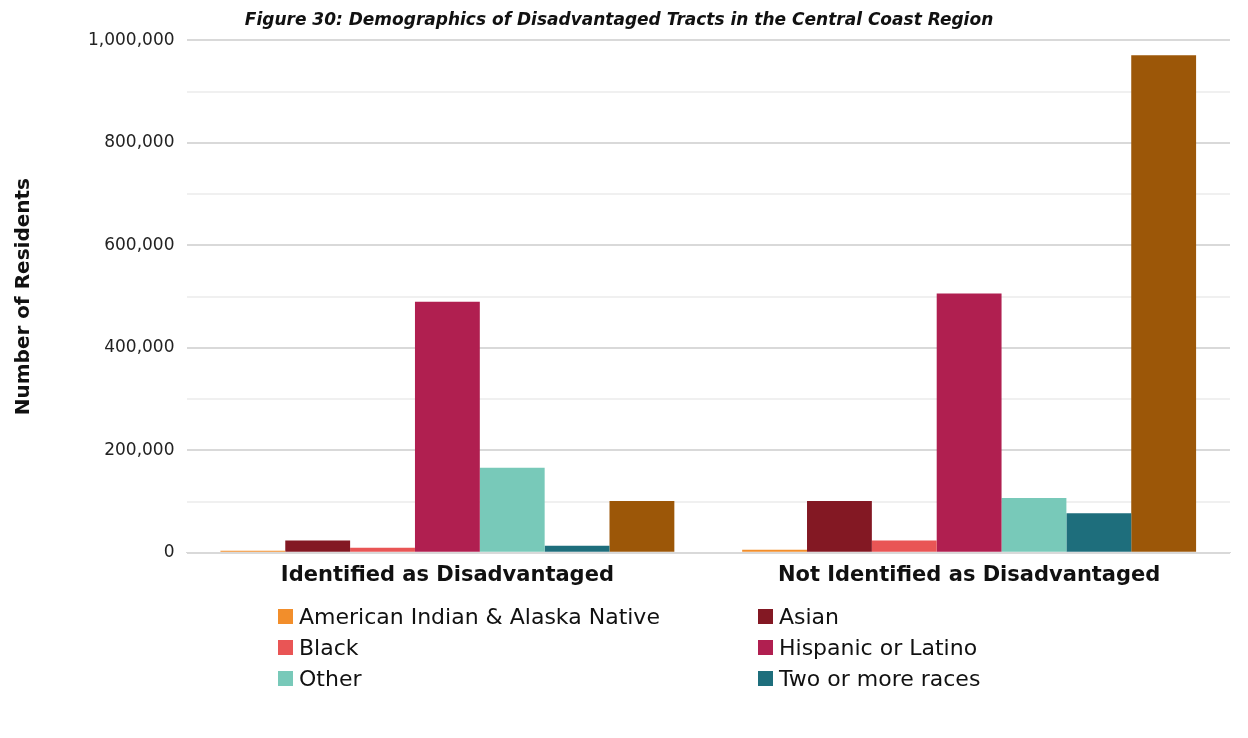 The width and height of the screenshot is (1248, 738). Describe the element at coordinates (329, 647) in the screenshot. I see `legend-label: Black` at that location.